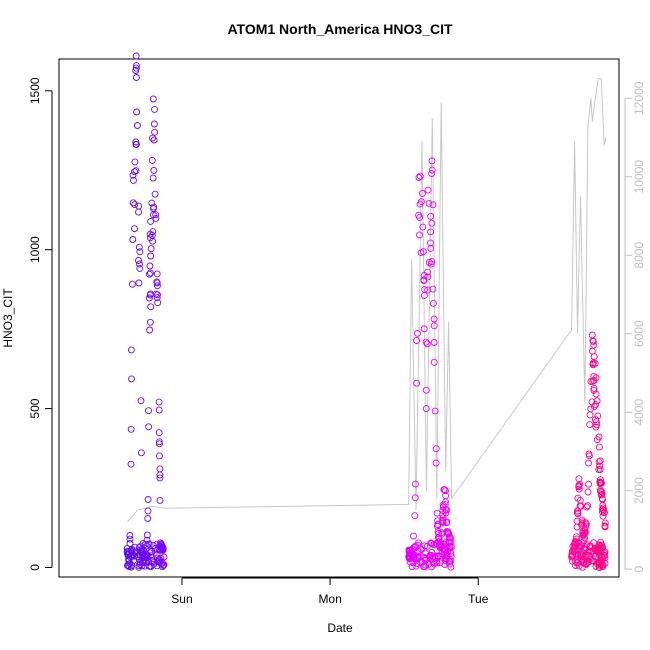  What do you see at coordinates (639, 333) in the screenshot?
I see `right-tick-label: 6000` at bounding box center [639, 333].